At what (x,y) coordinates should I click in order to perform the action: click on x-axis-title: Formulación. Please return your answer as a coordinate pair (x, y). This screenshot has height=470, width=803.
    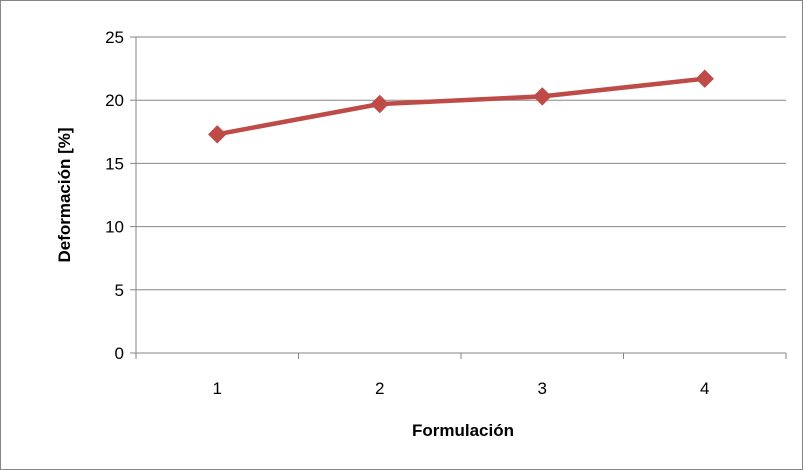
    Looking at the image, I should click on (463, 430).